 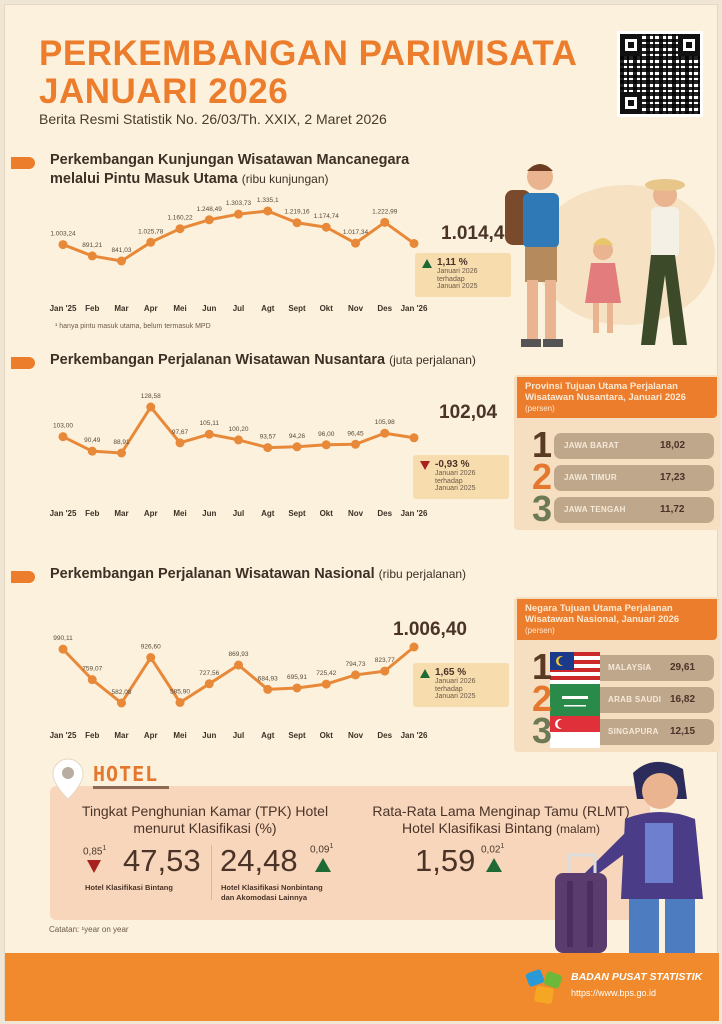 I want to click on qr-code, so click(x=660, y=74).